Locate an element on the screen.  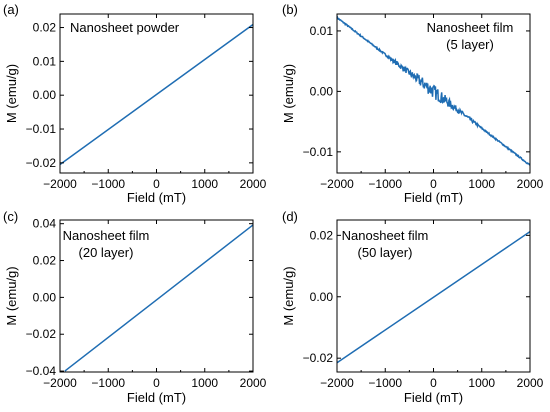
y-tick-label: 0.04 is located at coordinates (45, 224).